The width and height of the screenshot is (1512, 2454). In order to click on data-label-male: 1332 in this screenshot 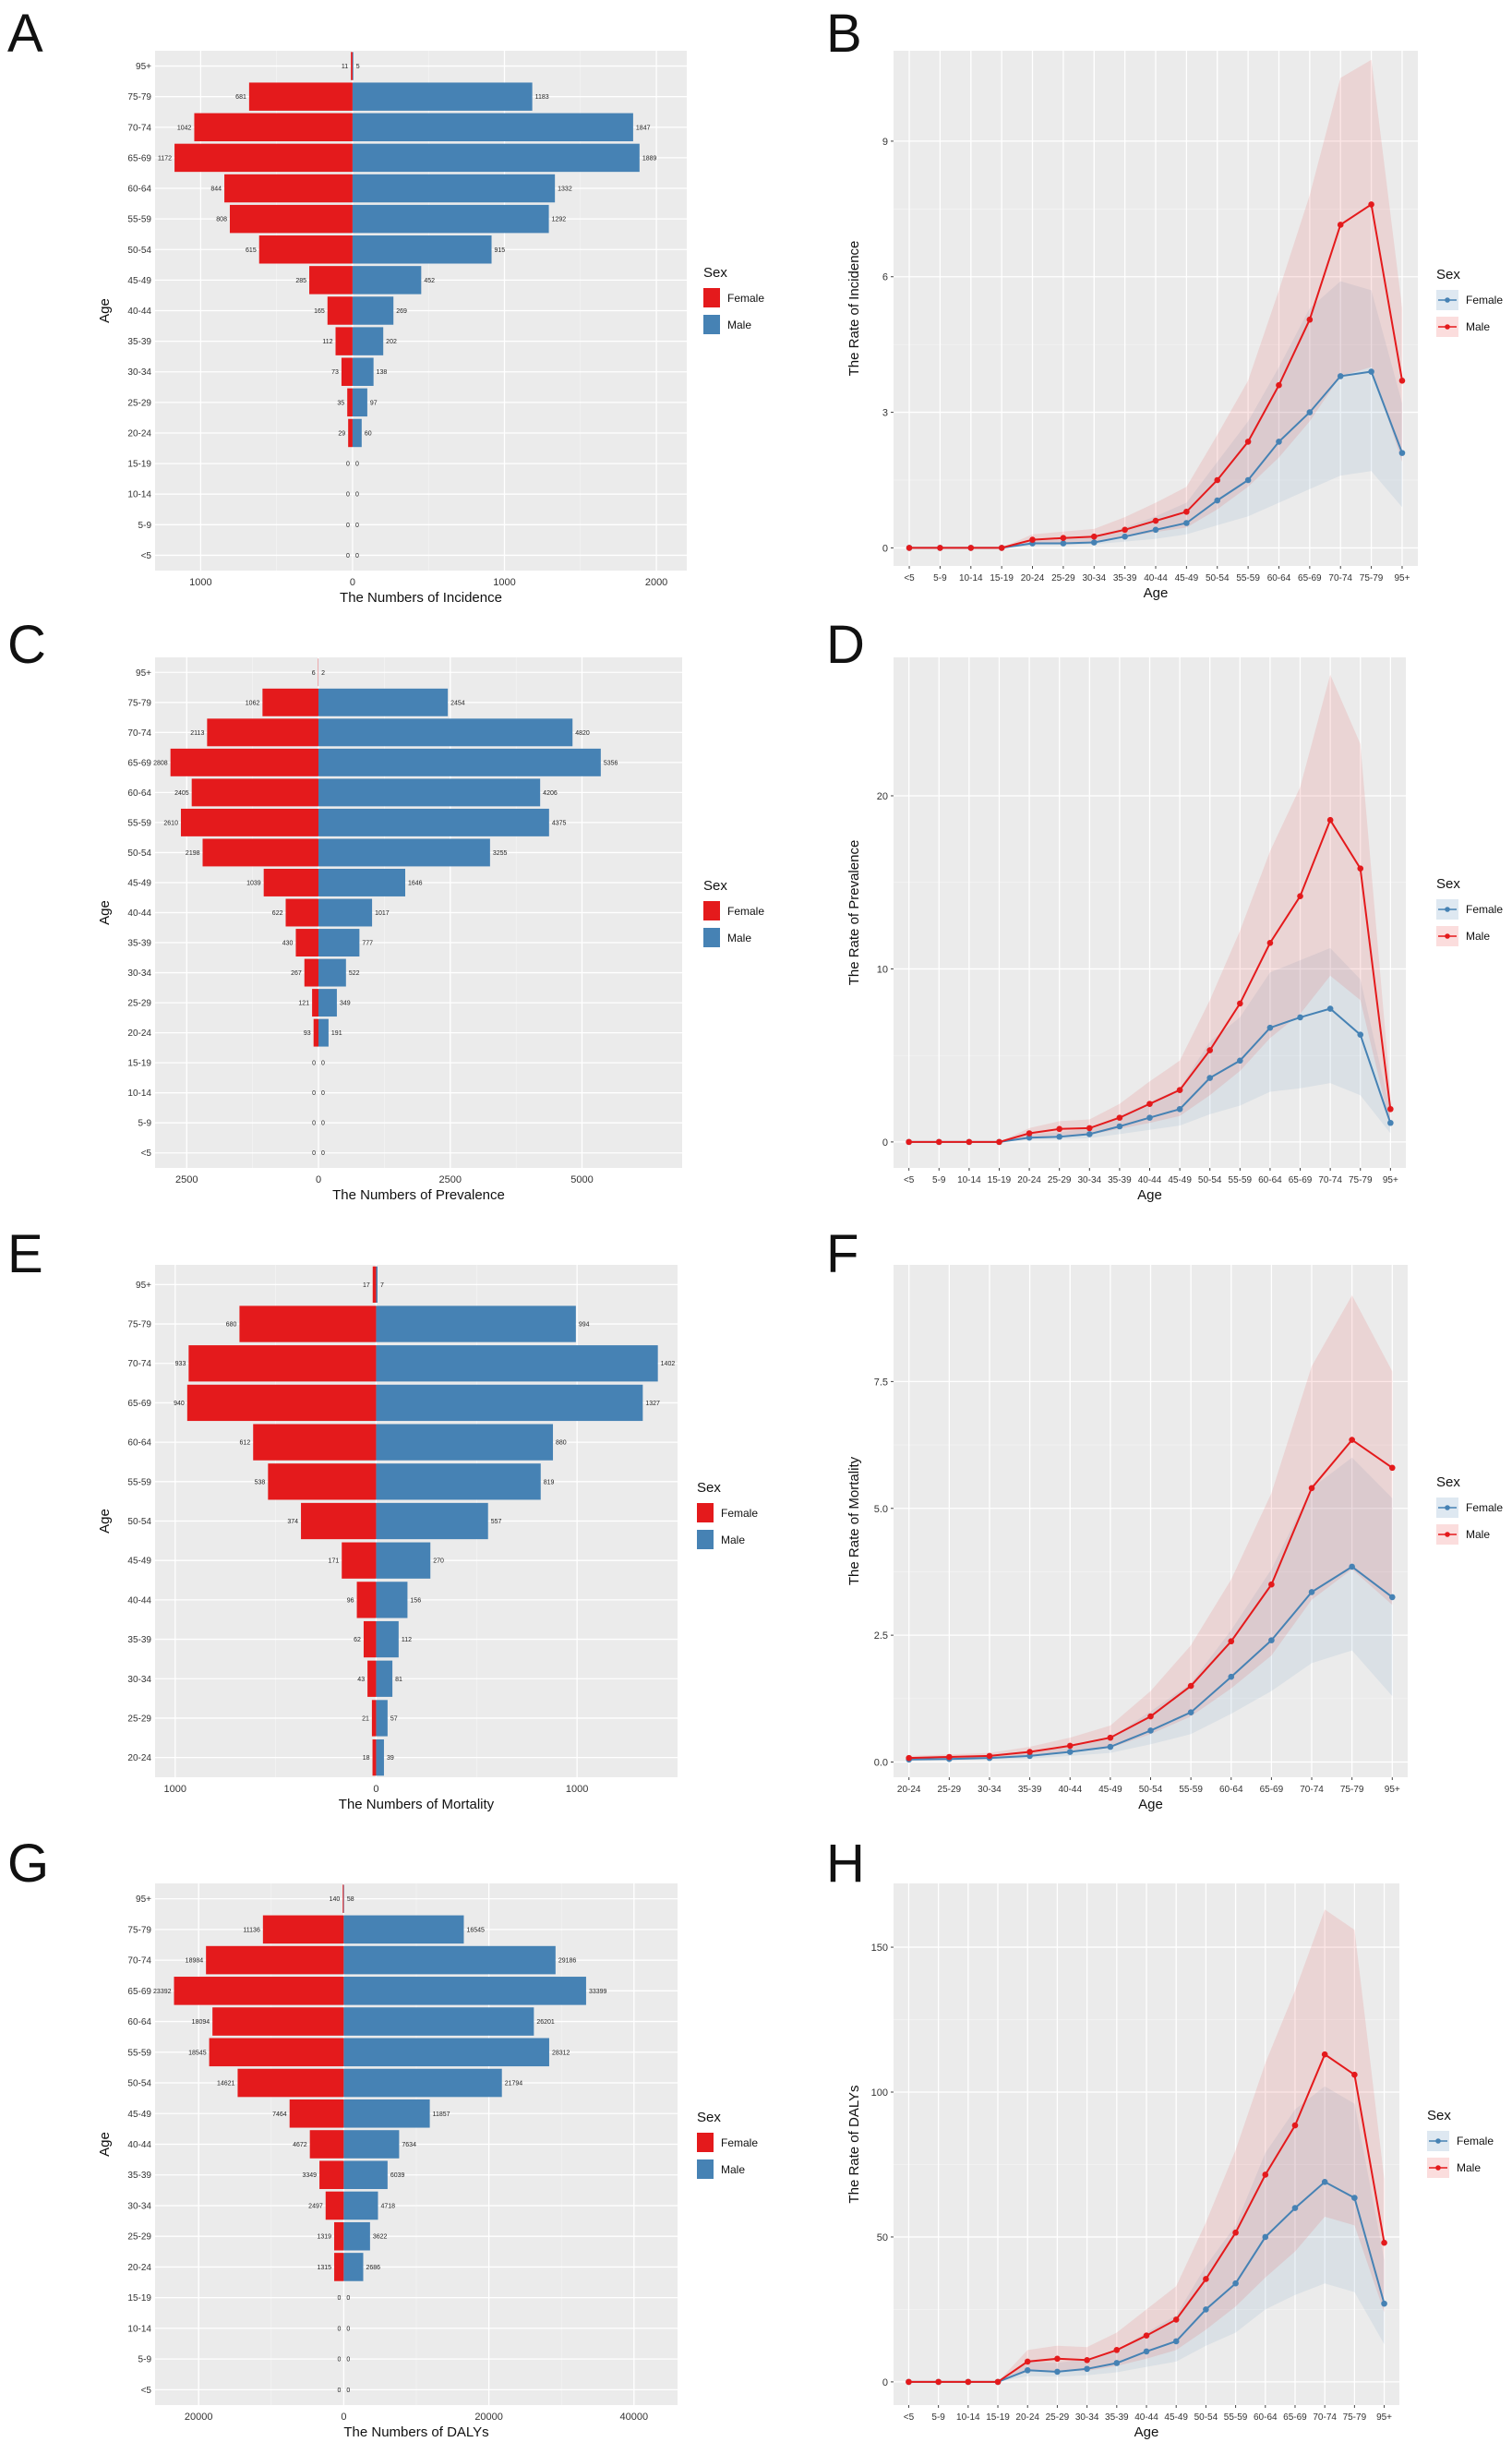, I will do `click(565, 189)`.